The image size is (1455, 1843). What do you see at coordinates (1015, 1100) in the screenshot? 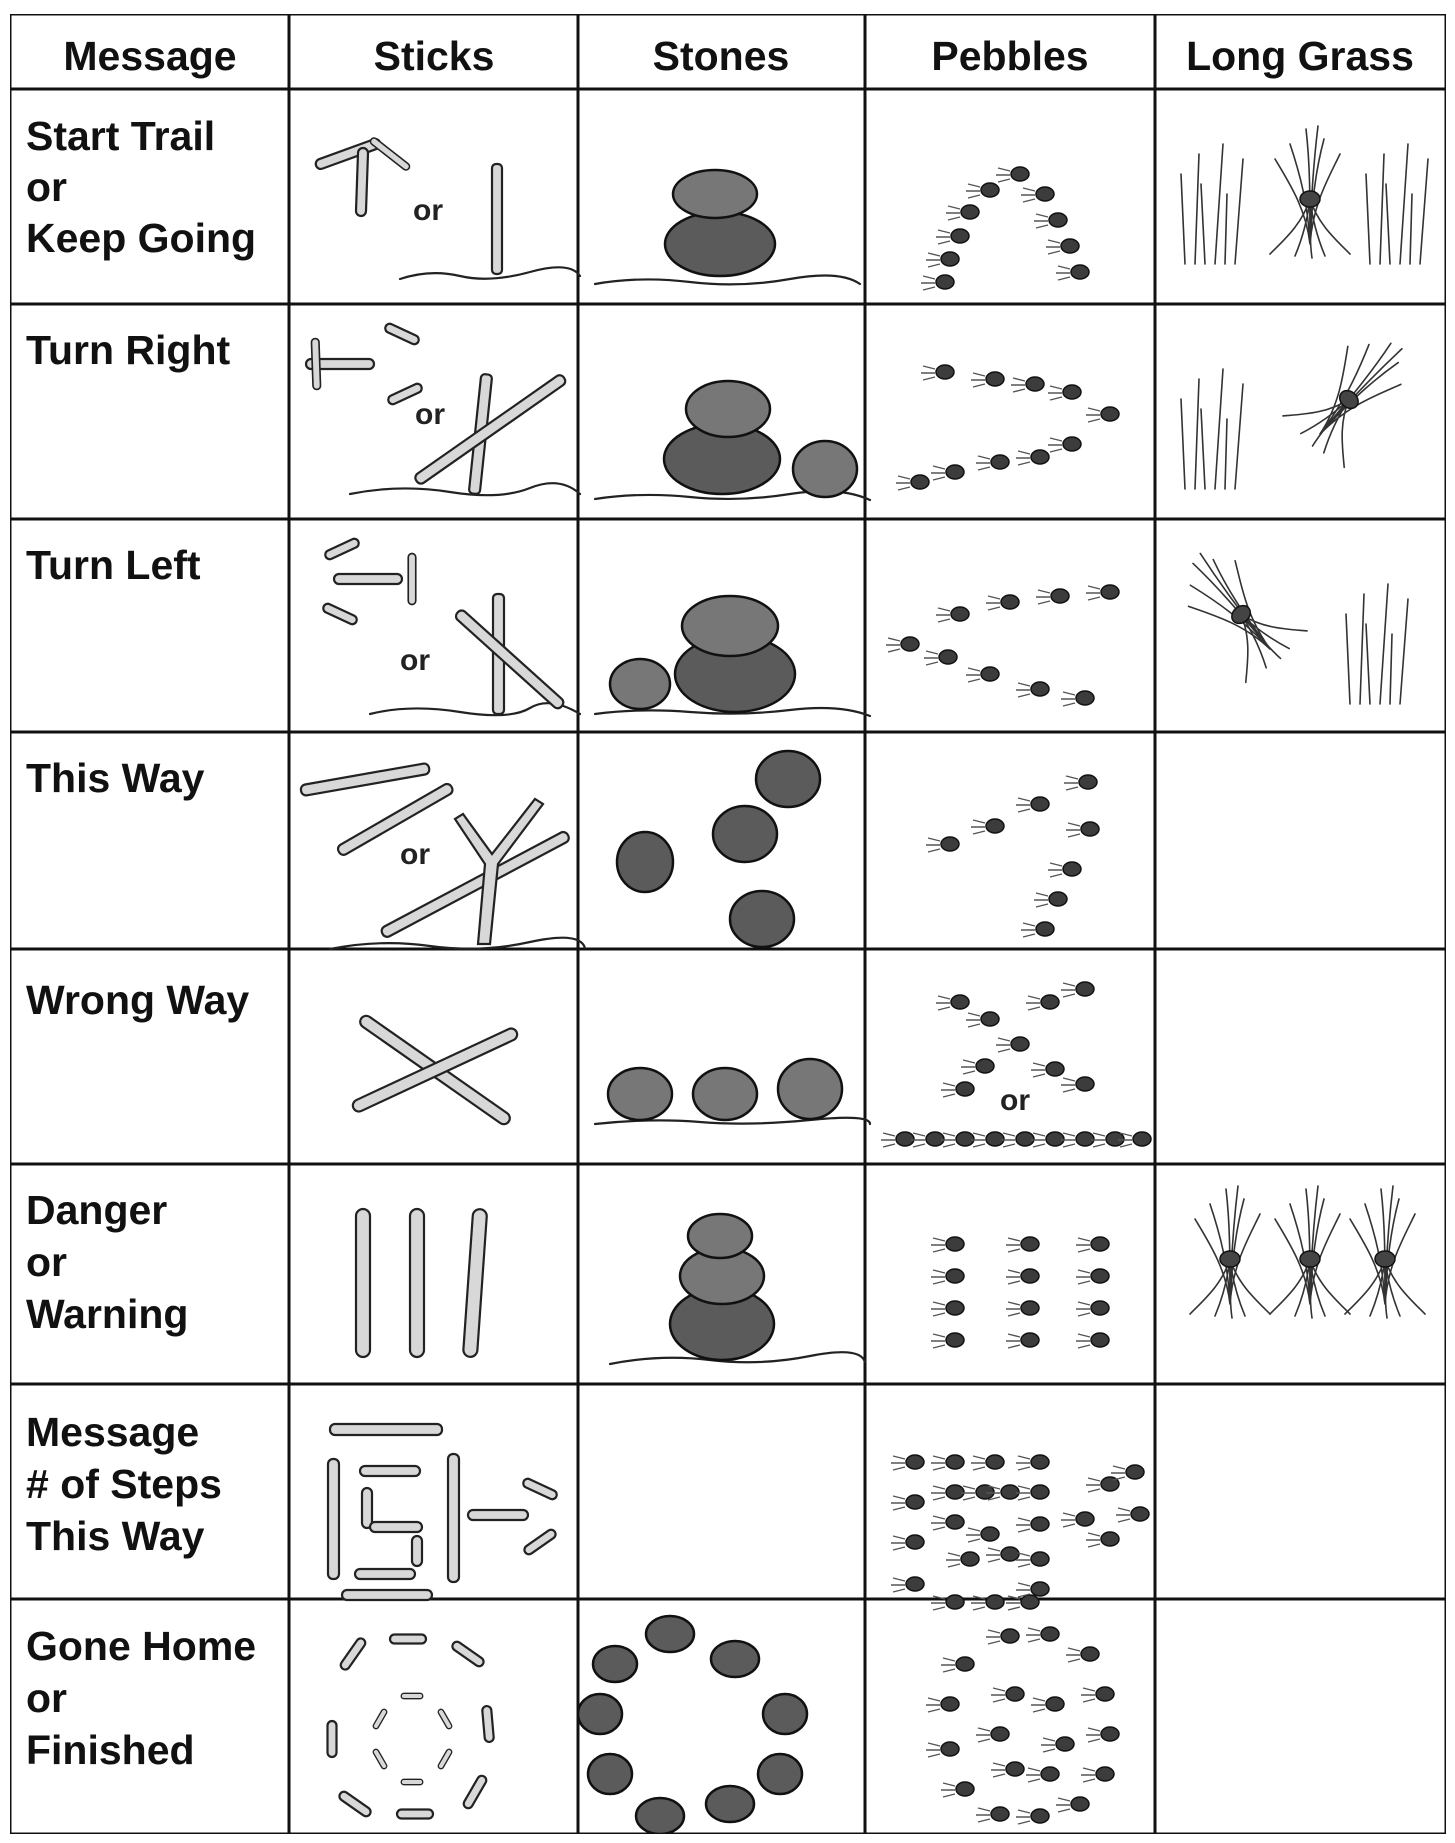
I see `wrong-way-or: or` at bounding box center [1015, 1100].